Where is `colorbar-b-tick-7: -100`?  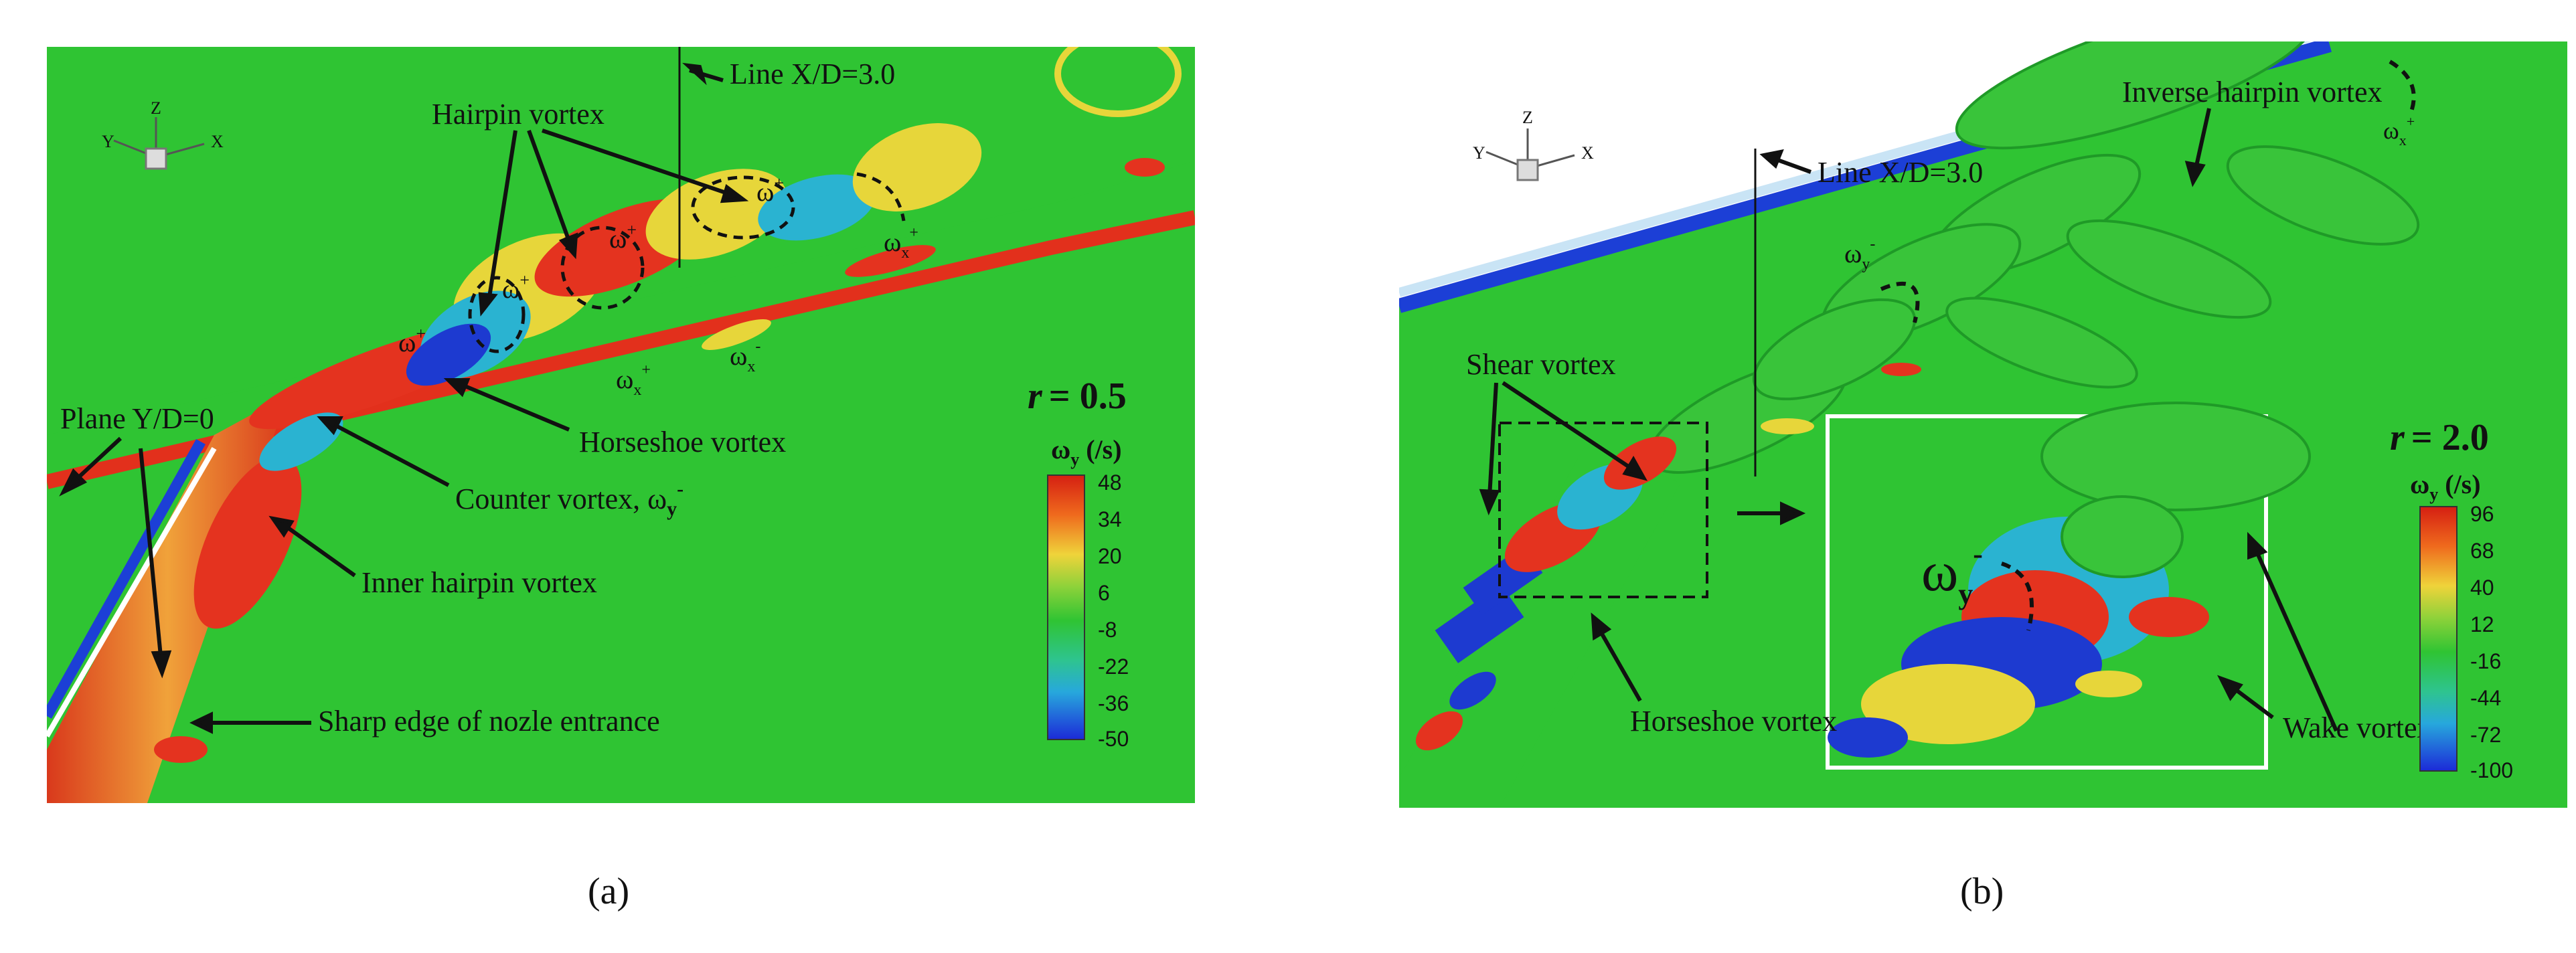 colorbar-b-tick-7: -100 is located at coordinates (2492, 770).